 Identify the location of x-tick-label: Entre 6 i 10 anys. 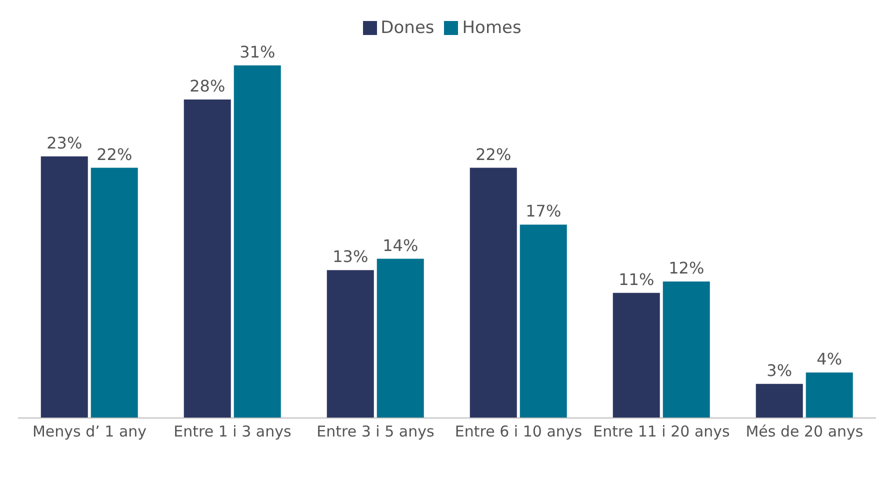
(518, 431).